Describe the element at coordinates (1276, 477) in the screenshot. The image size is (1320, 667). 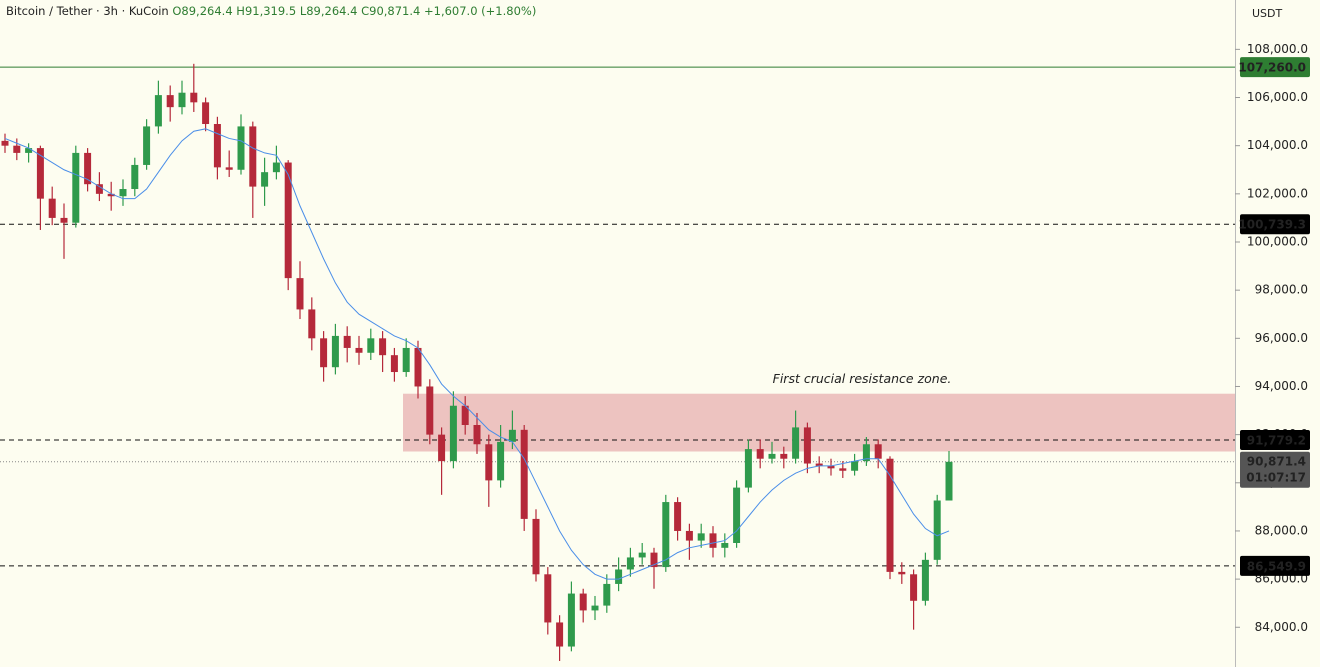
I see `countdown-label: 01:07:17` at that location.